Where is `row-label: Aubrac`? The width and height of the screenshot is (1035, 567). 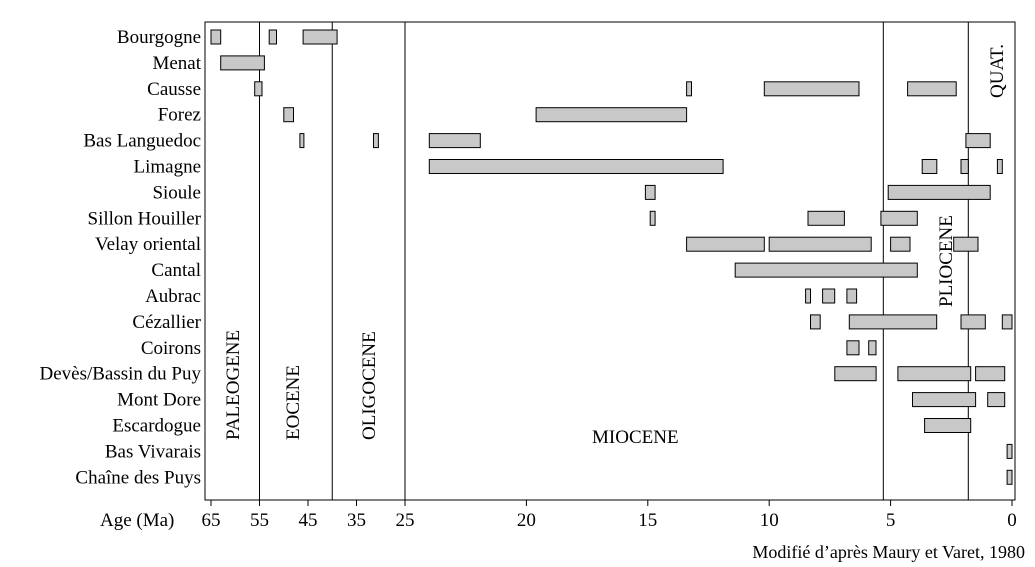
row-label: Aubrac is located at coordinates (173, 296).